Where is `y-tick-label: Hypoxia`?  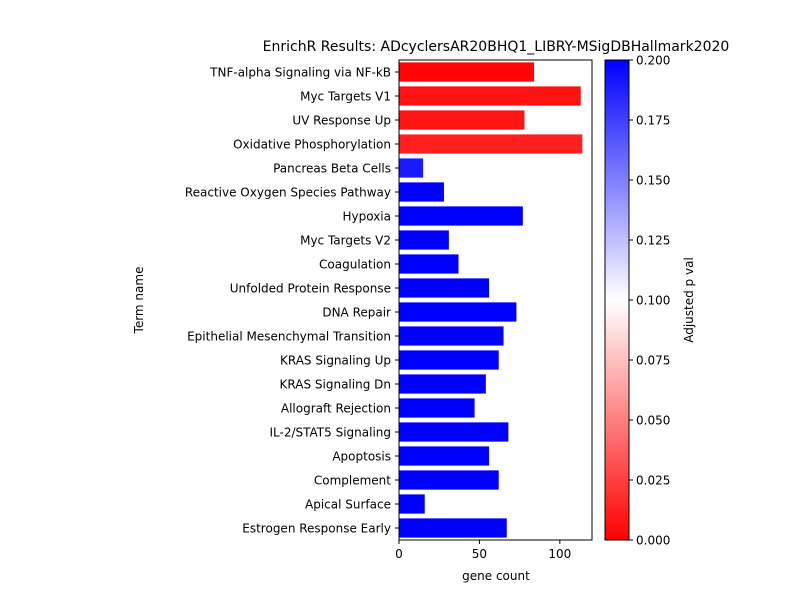
y-tick-label: Hypoxia is located at coordinates (366, 217).